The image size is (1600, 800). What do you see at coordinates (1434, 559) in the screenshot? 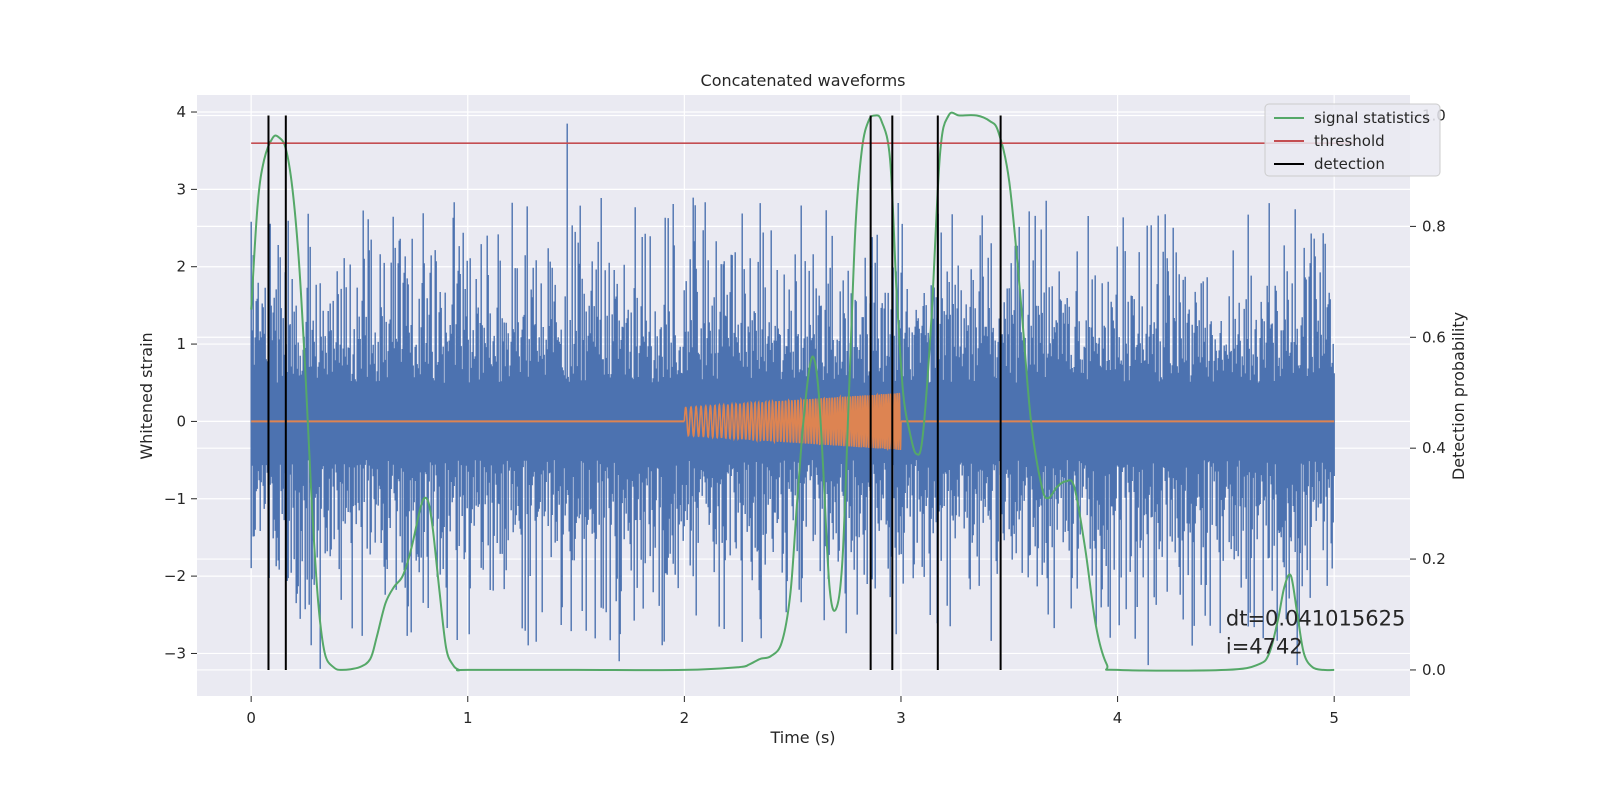
I see `y-right-tick-label: 0.2` at bounding box center [1434, 559].